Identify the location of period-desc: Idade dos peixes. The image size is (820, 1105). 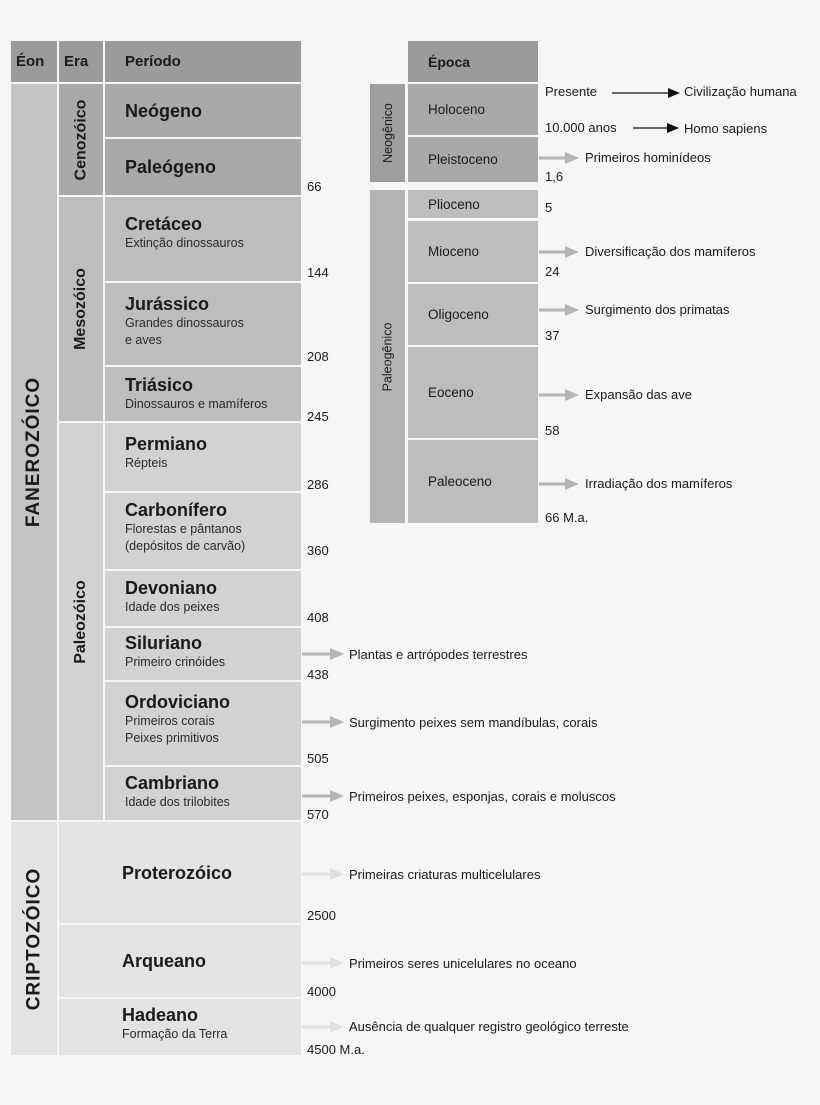
(172, 607).